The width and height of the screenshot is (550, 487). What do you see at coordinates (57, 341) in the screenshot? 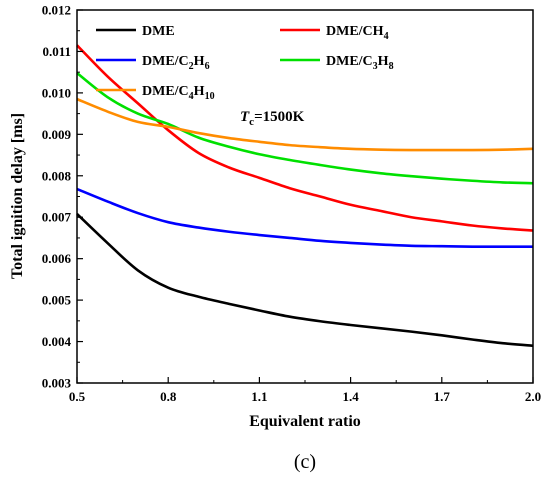
I see `y-tick-label: 0.004` at bounding box center [57, 341].